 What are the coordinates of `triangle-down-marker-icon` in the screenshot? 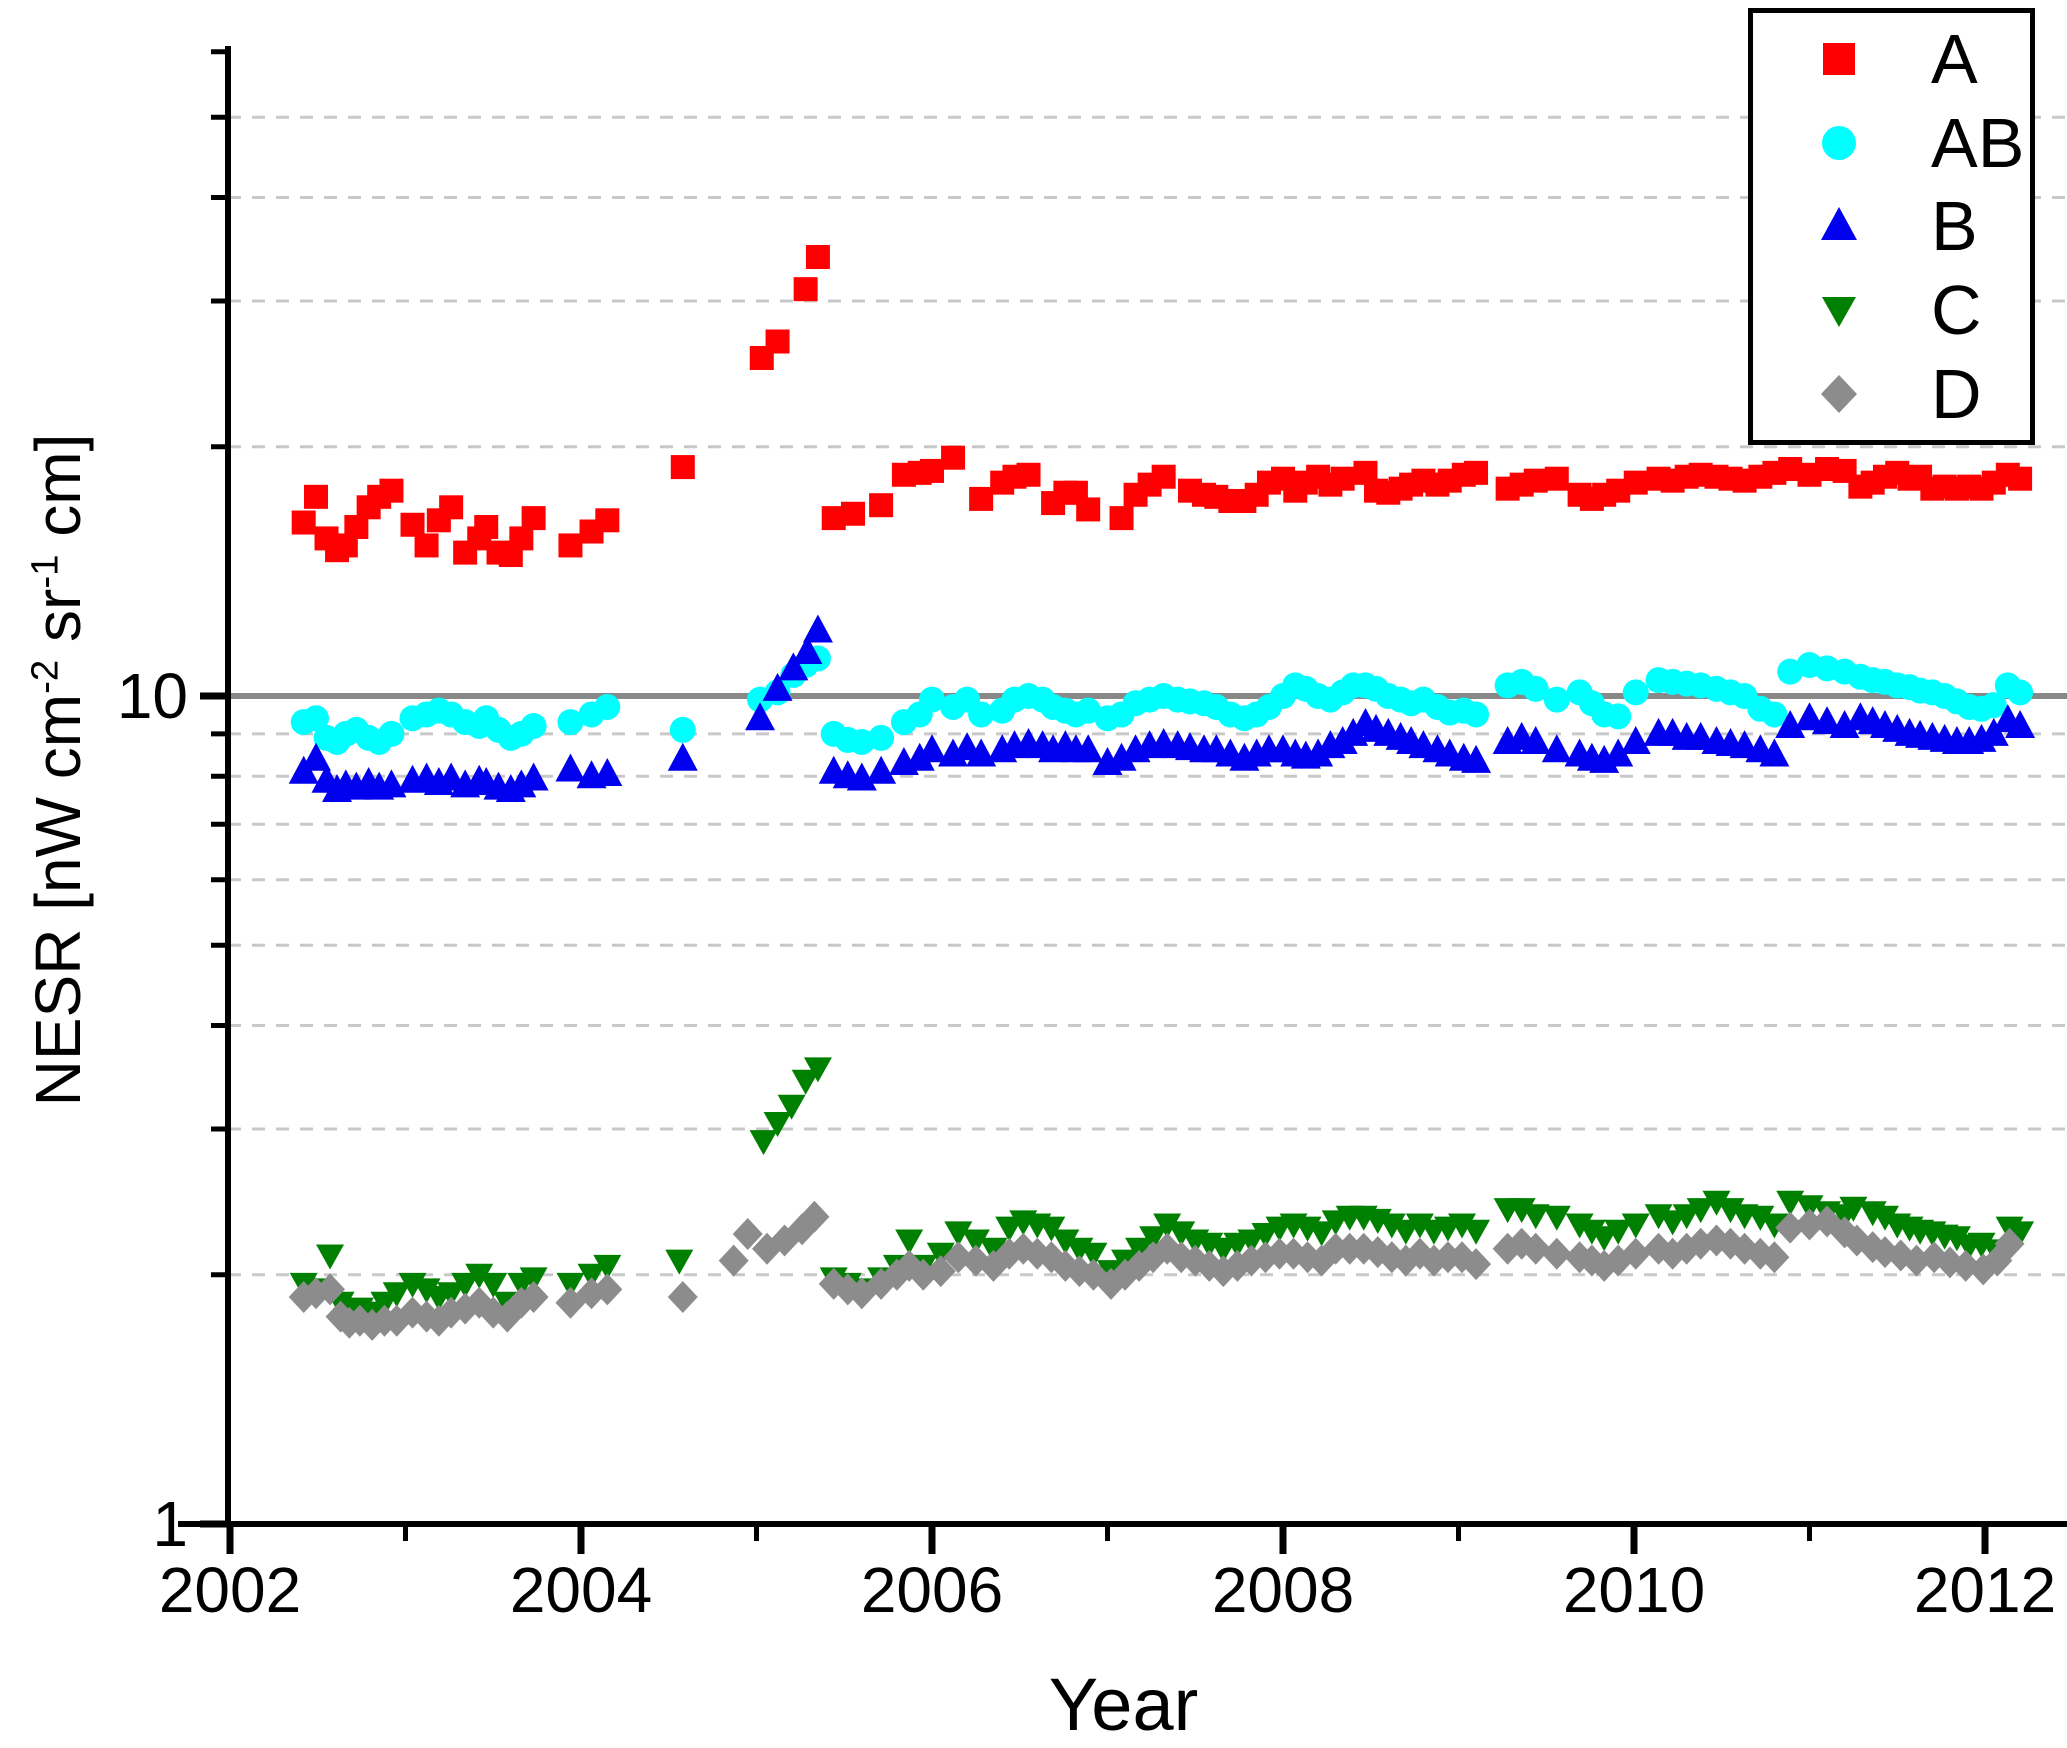 It's located at (1839, 310).